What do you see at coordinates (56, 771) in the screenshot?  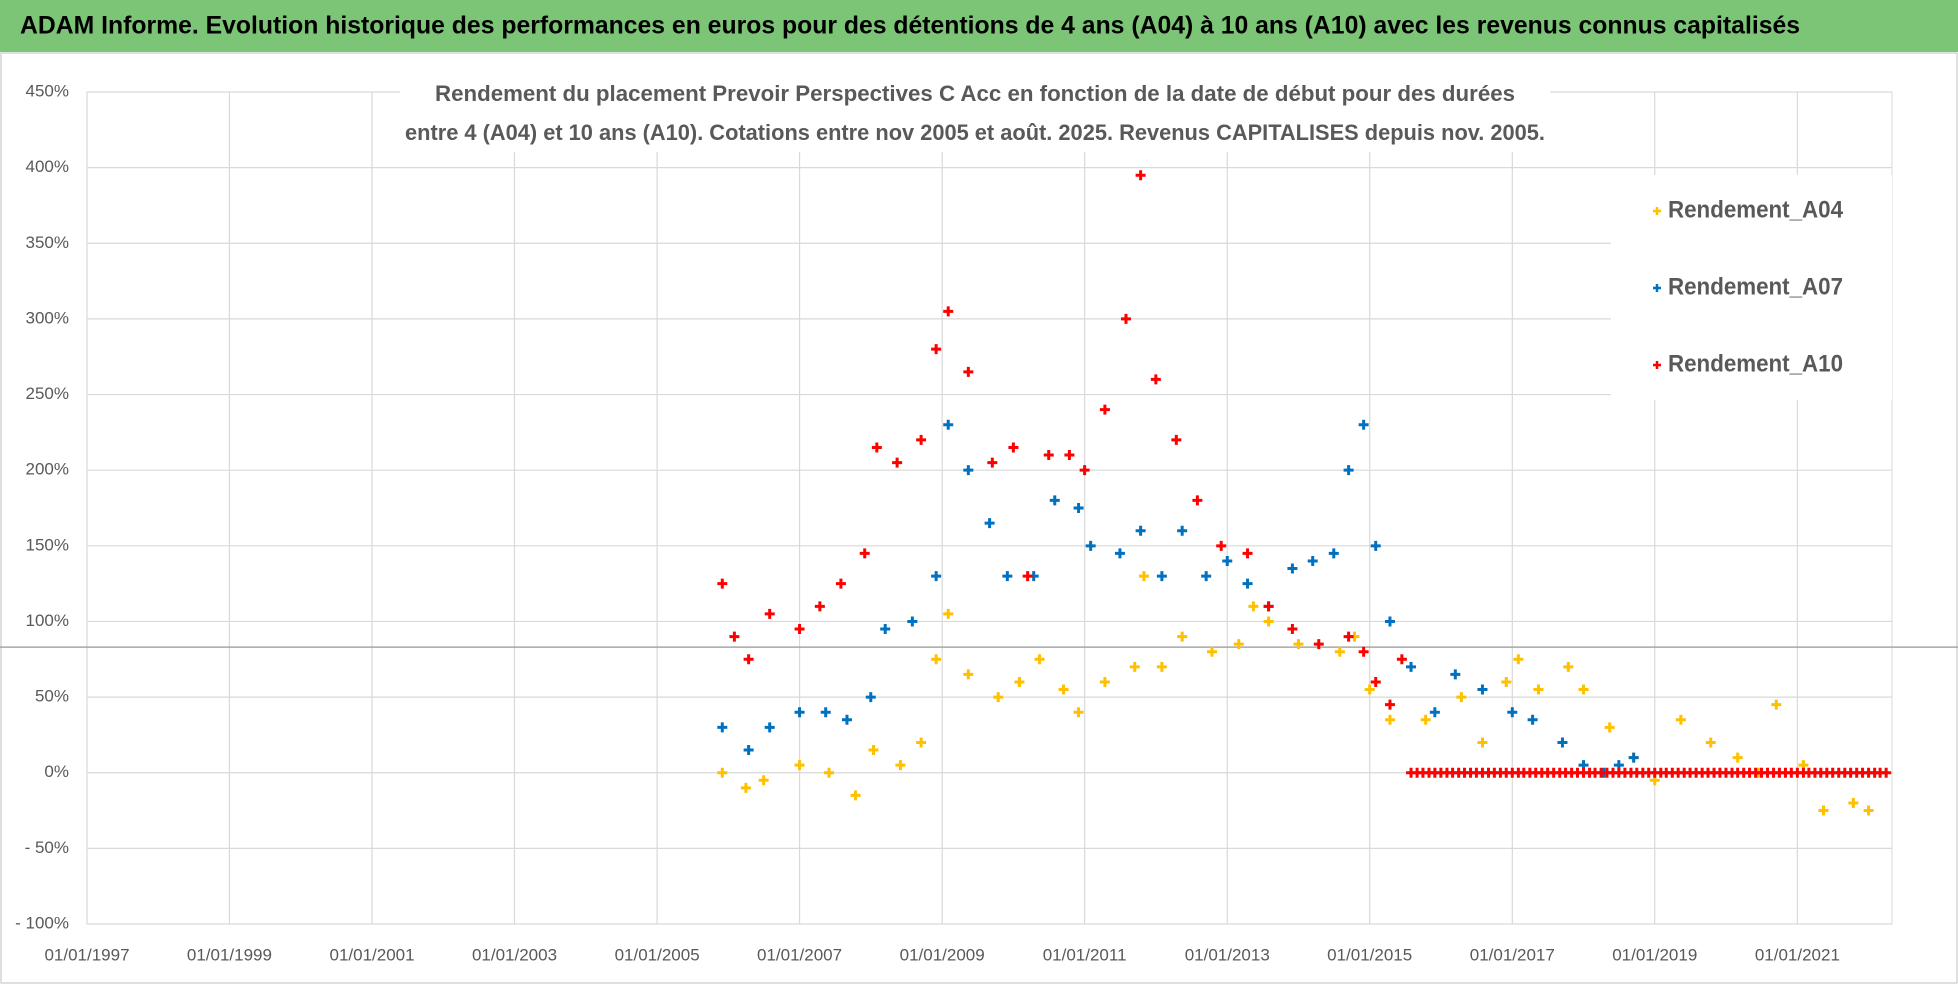 I see `y-tick-label: 0%` at bounding box center [56, 771].